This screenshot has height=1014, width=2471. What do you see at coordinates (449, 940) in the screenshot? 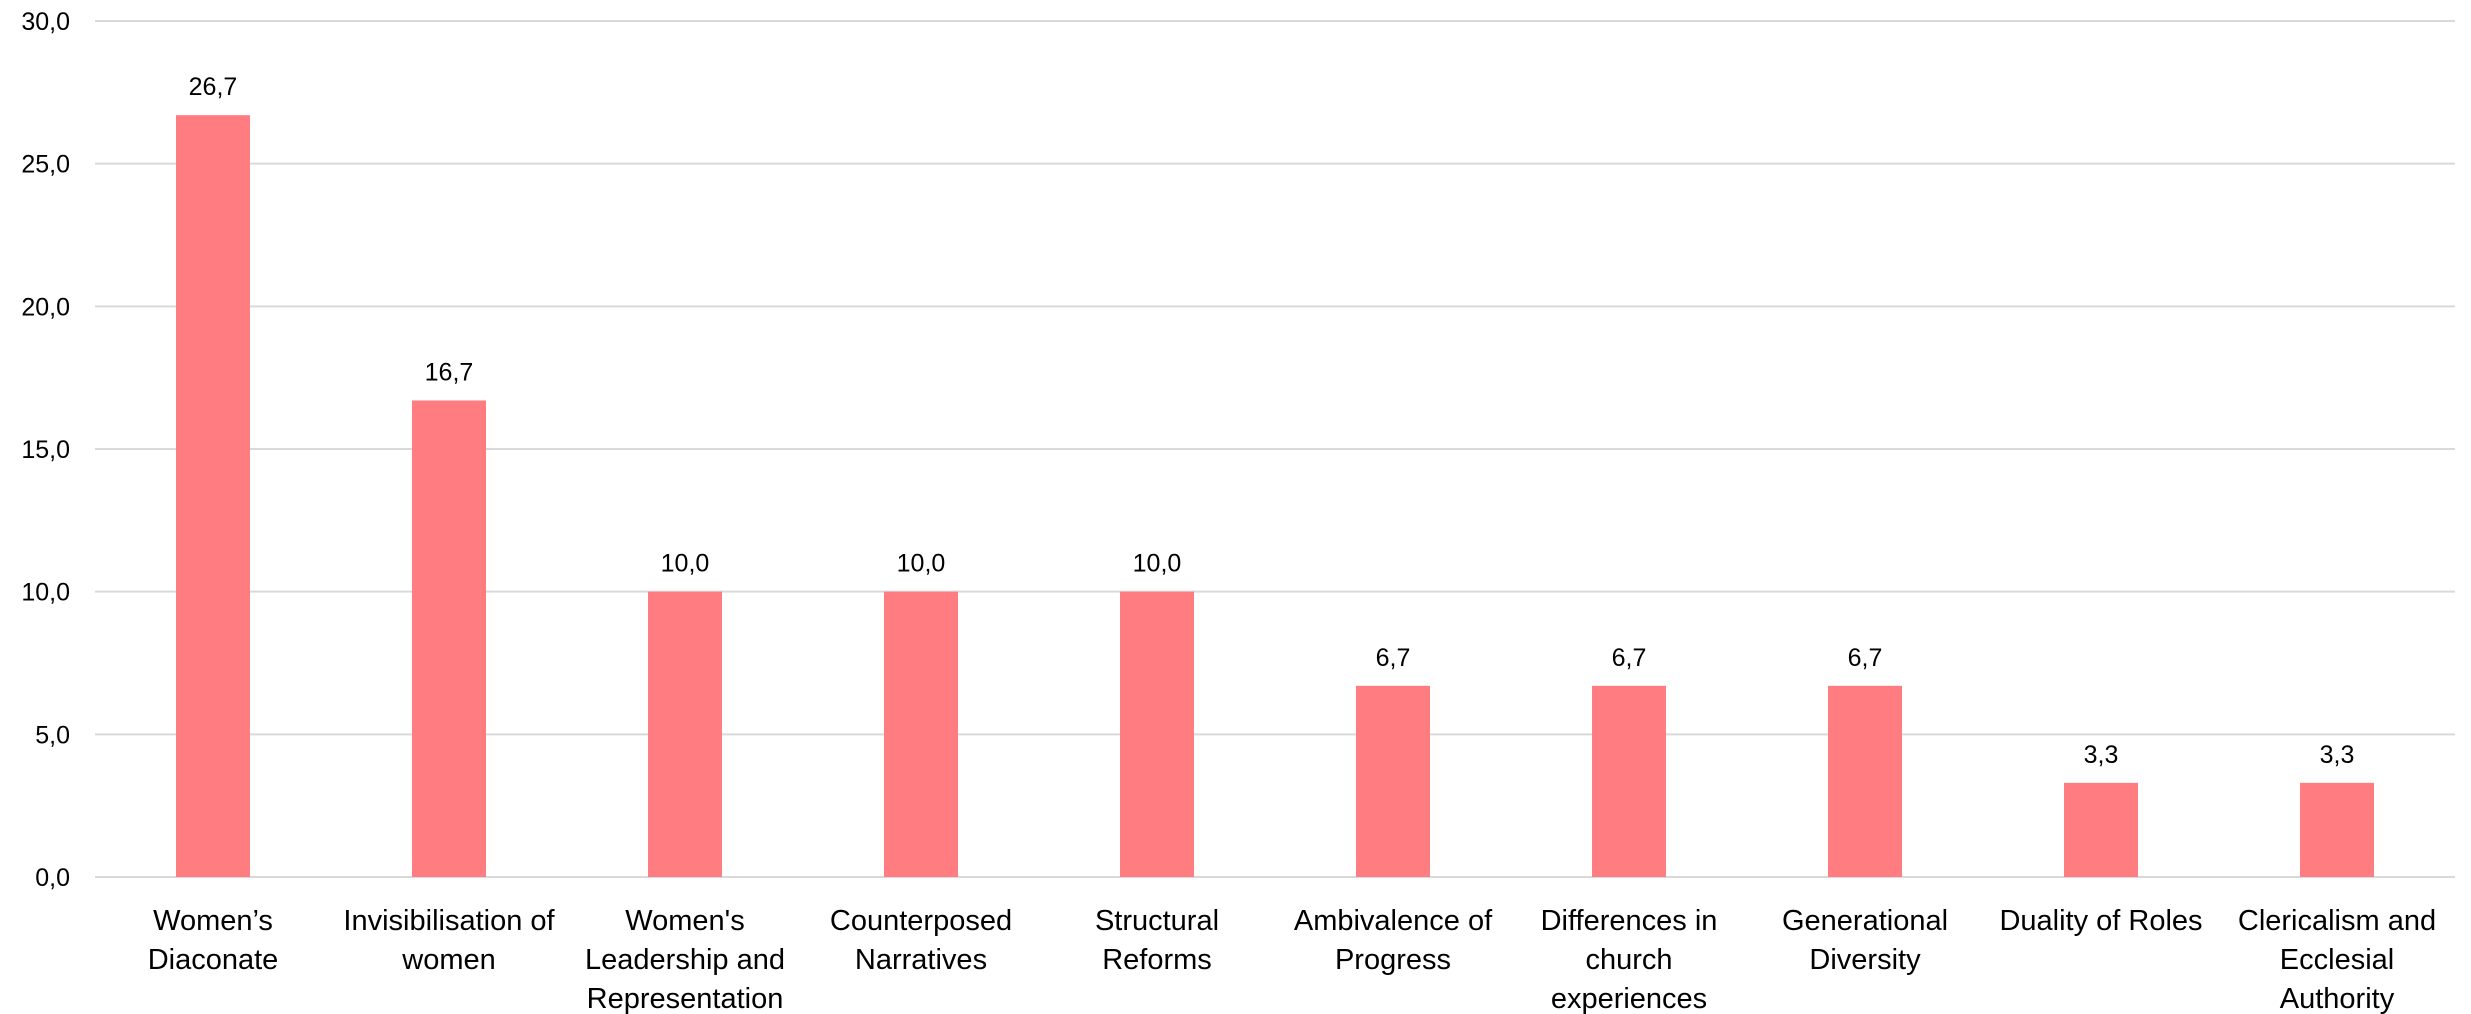
I see `x-tick-label: Invisibilisation of women` at bounding box center [449, 940].